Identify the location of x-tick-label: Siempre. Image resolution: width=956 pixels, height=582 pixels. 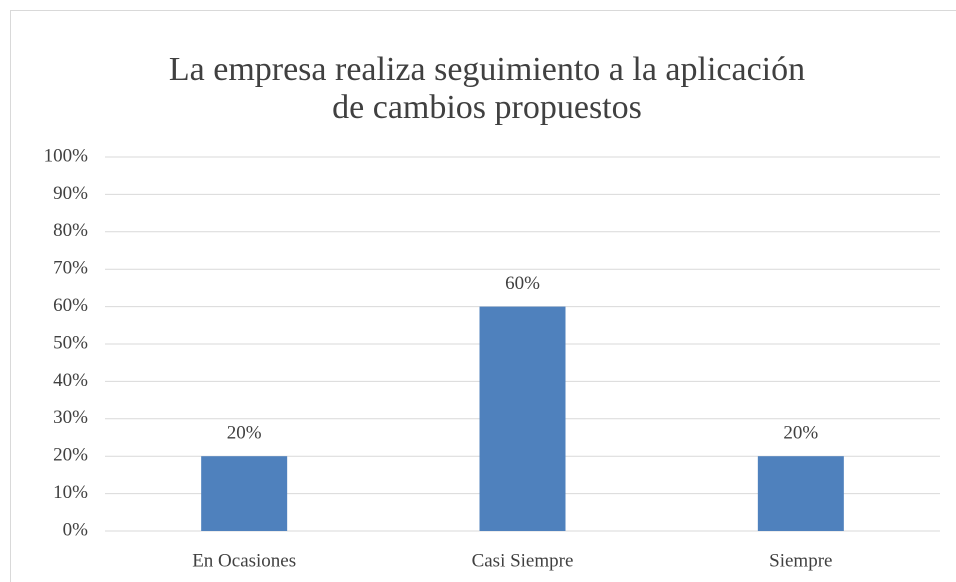
(800, 560).